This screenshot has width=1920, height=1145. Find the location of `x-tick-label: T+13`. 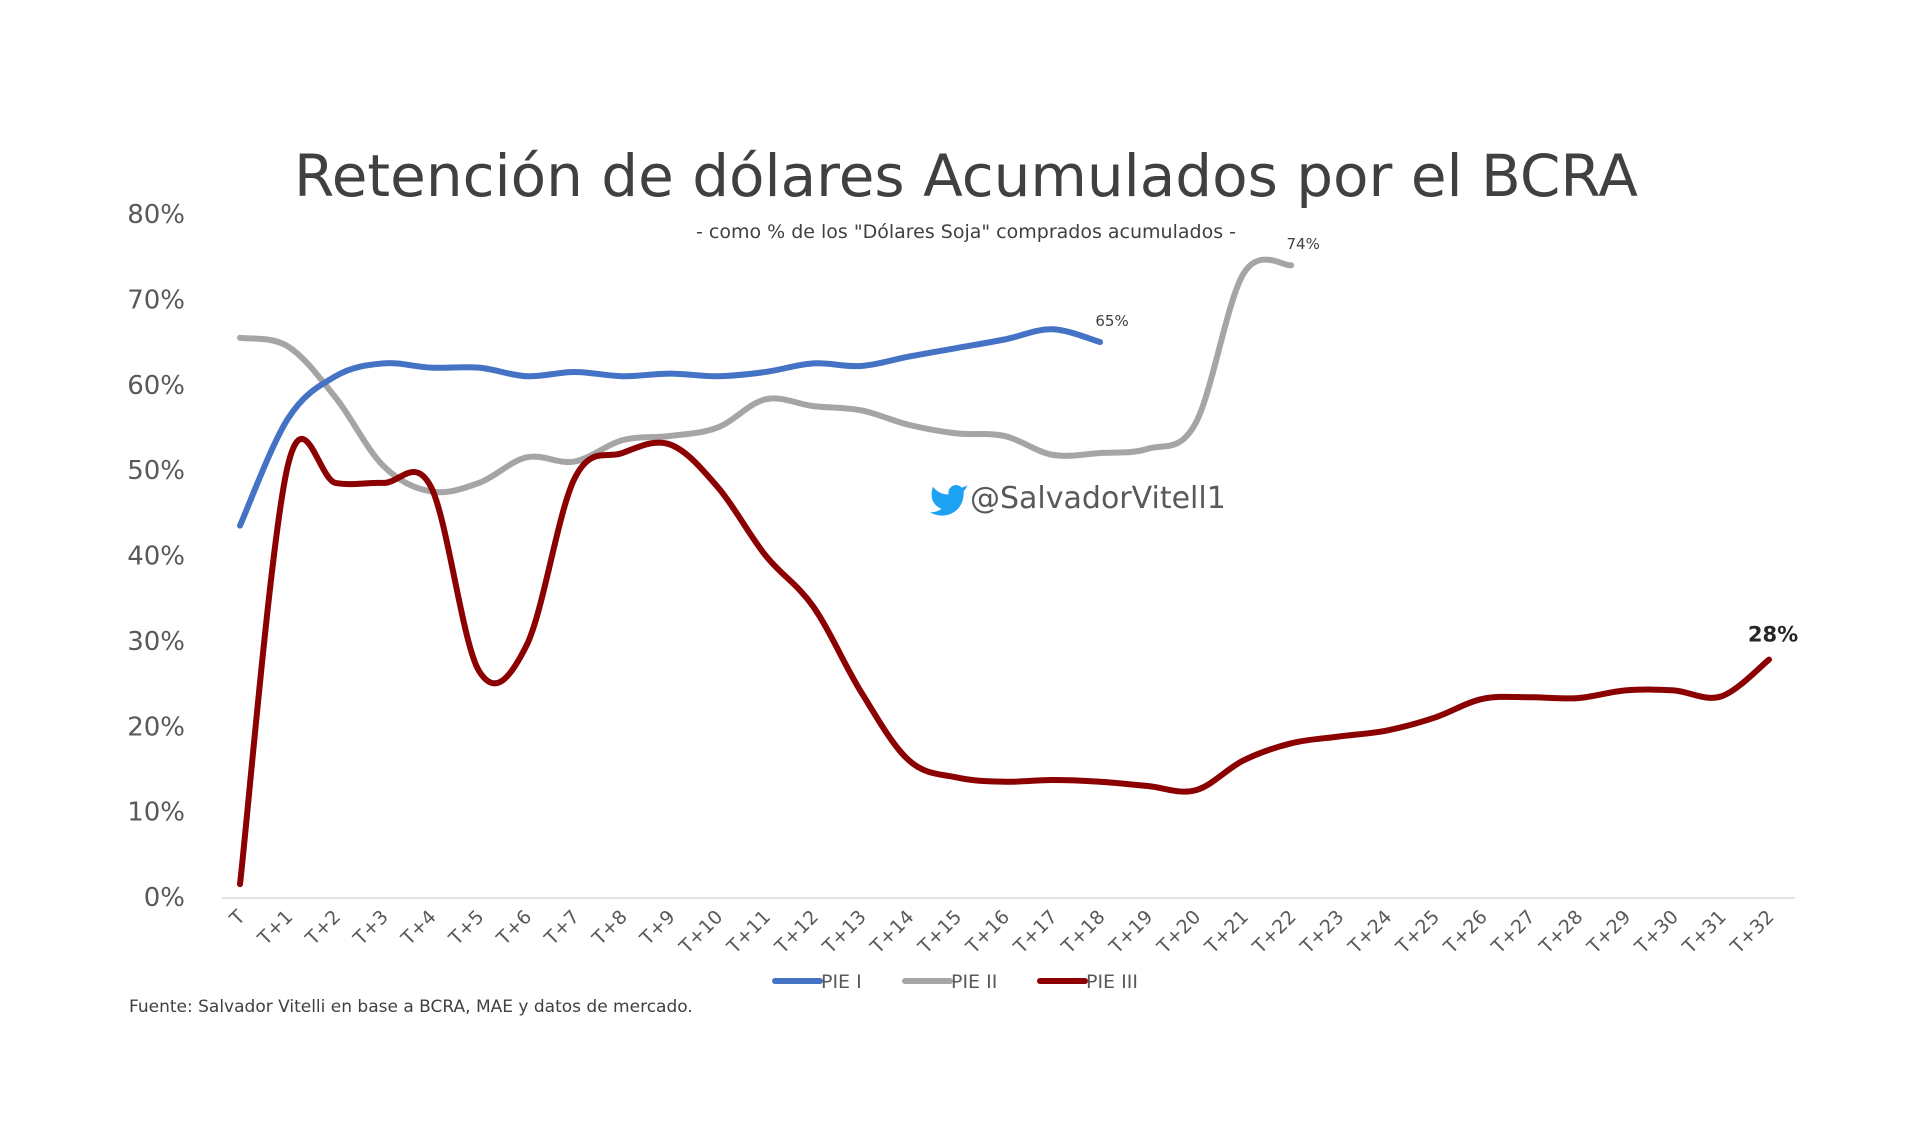

x-tick-label: T+13 is located at coordinates (844, 932).